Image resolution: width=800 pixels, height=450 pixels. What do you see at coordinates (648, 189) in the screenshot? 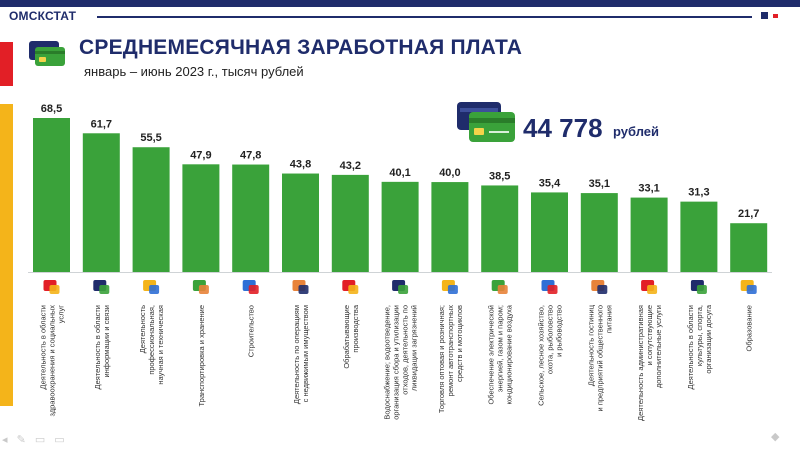
I see `bar-value-label: 33,1` at bounding box center [648, 189].